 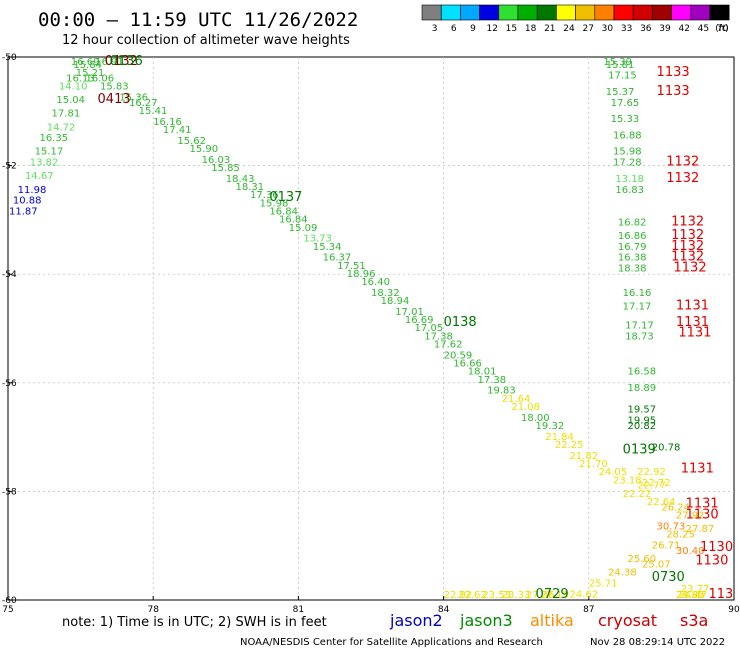 What do you see at coordinates (143, 103) in the screenshot?
I see `wave-height-label: 16.27` at bounding box center [143, 103].